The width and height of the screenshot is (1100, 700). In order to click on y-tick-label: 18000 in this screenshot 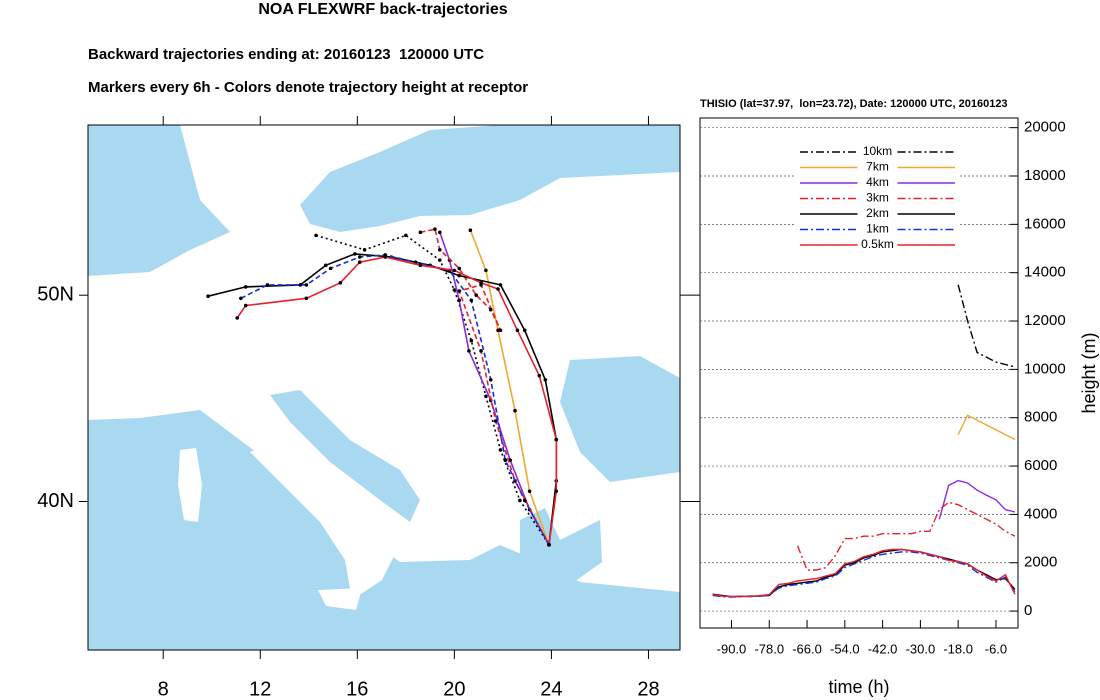, I will do `click(1045, 175)`.